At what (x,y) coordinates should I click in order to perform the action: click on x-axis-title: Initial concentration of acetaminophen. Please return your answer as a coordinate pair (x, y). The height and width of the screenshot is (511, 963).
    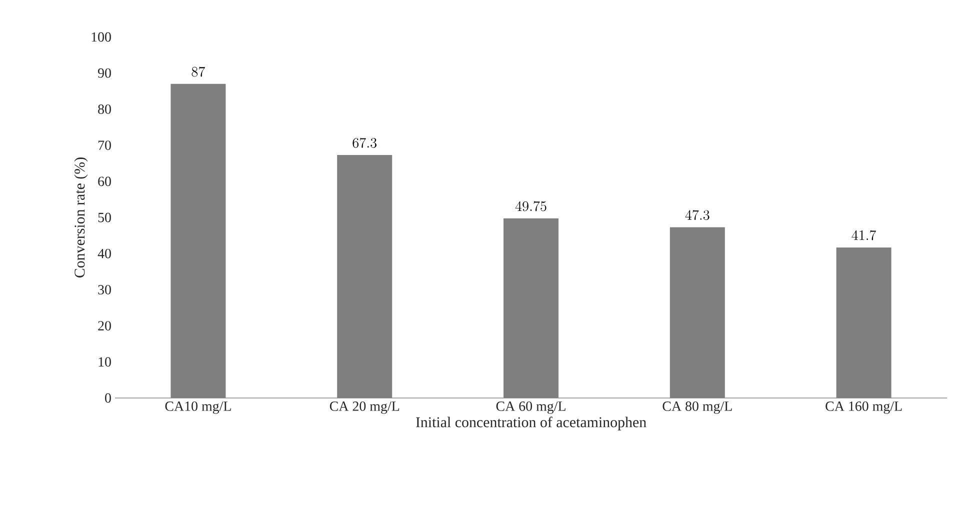
    Looking at the image, I should click on (531, 423).